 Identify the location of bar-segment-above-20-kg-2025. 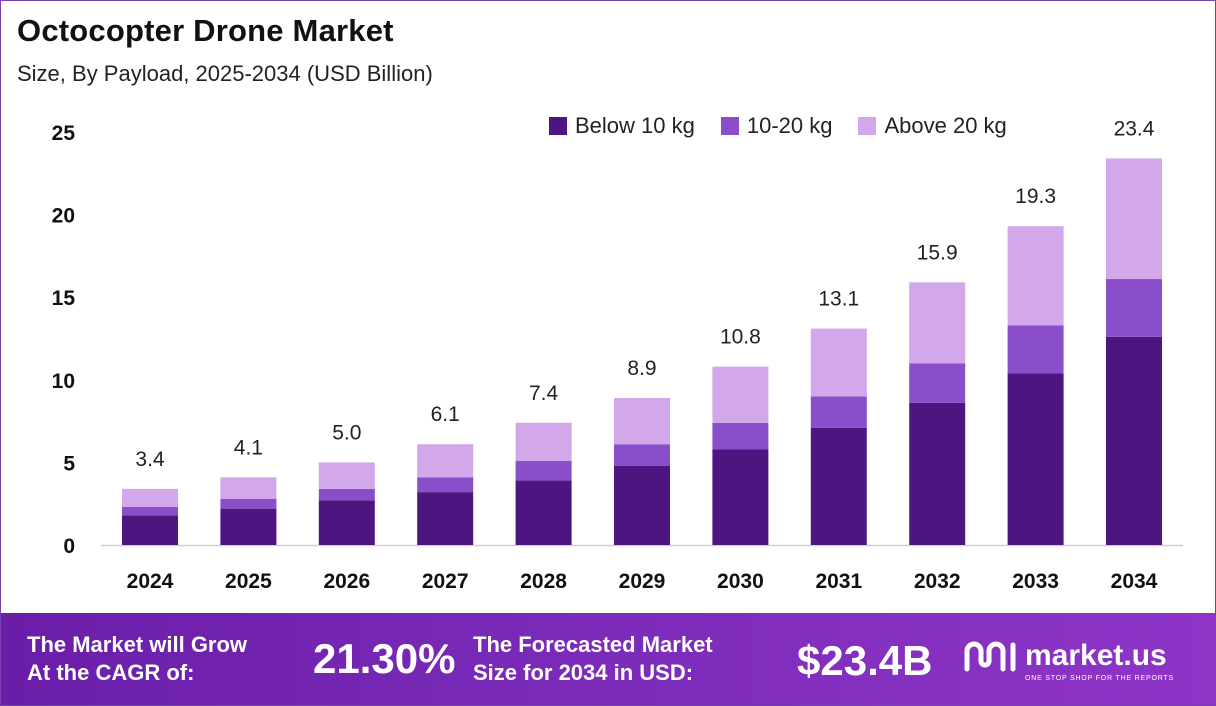
(248, 488).